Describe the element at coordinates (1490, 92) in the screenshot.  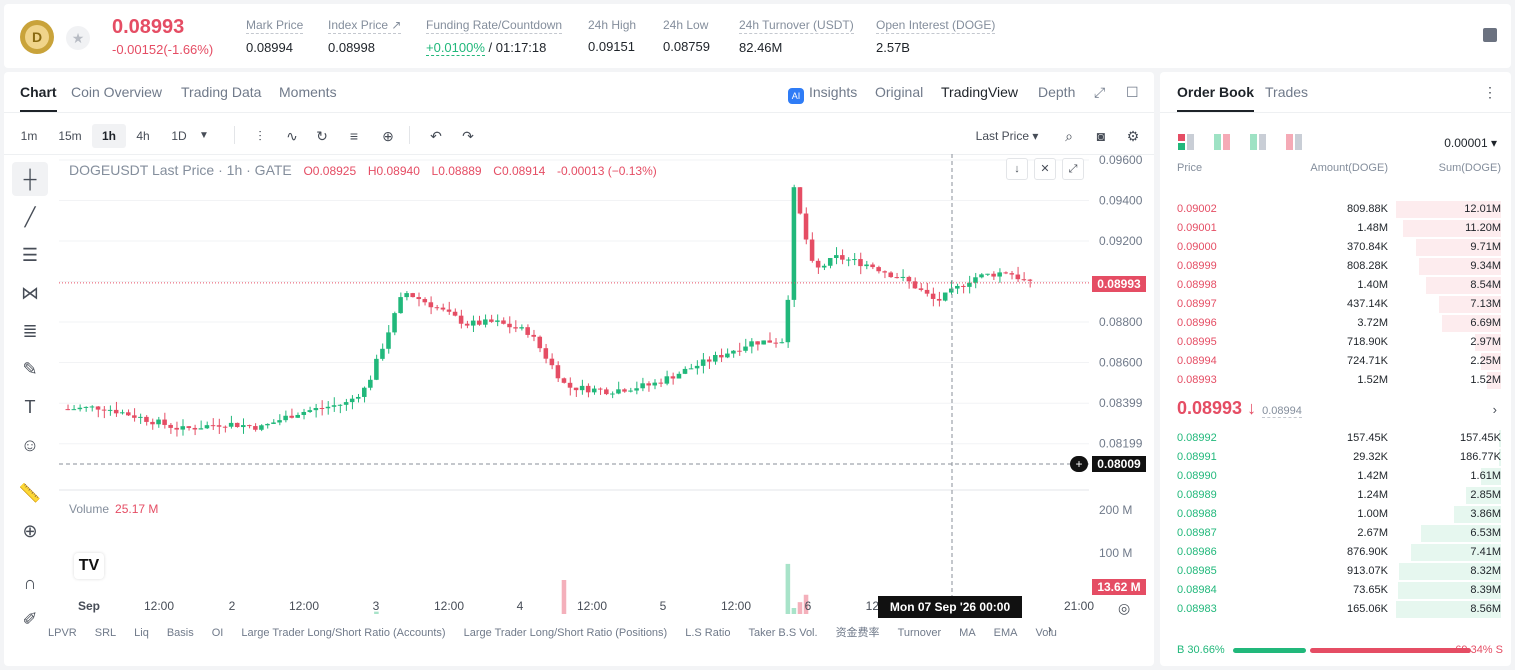
I see `more-menu-icon: ⋮` at that location.